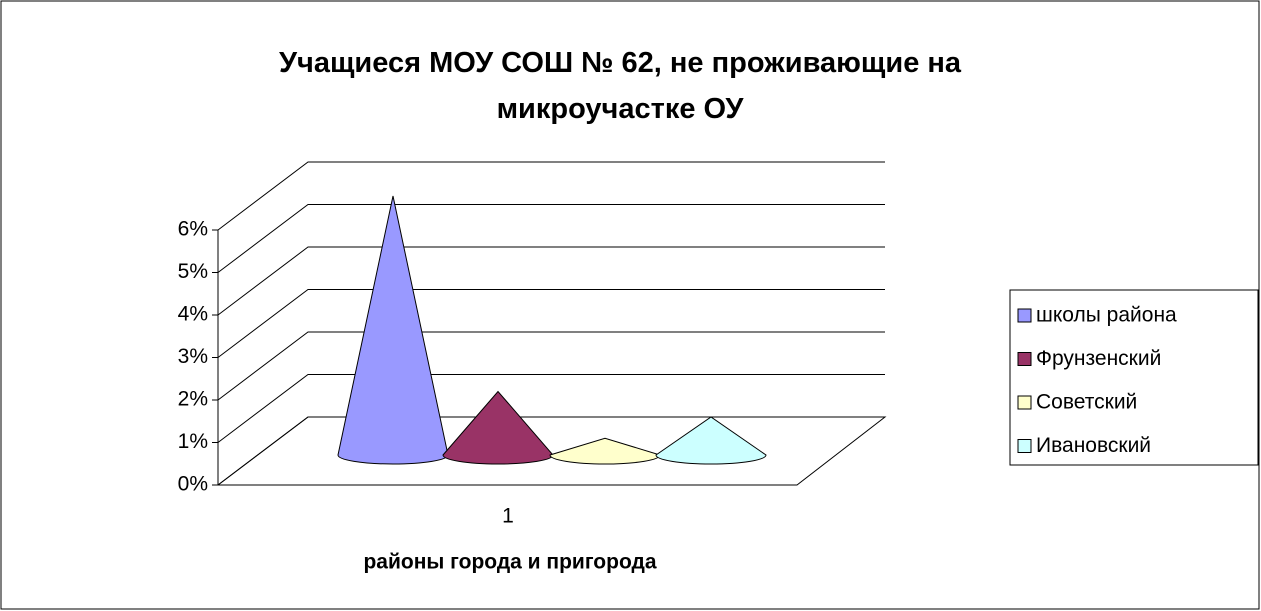  What do you see at coordinates (193, 484) in the screenshot?
I see `y-tick-label: 0%` at bounding box center [193, 484].